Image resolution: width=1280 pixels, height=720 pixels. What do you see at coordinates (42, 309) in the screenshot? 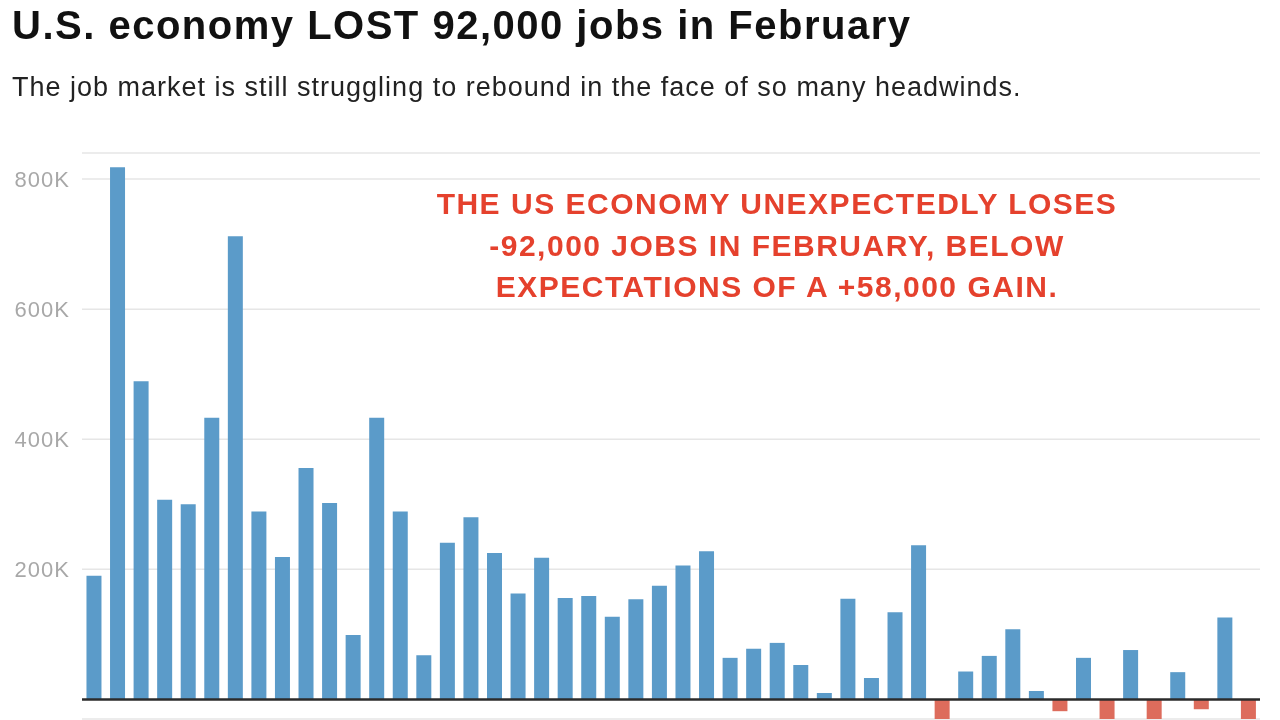
I see `y-tick-label: 600K` at bounding box center [42, 309].